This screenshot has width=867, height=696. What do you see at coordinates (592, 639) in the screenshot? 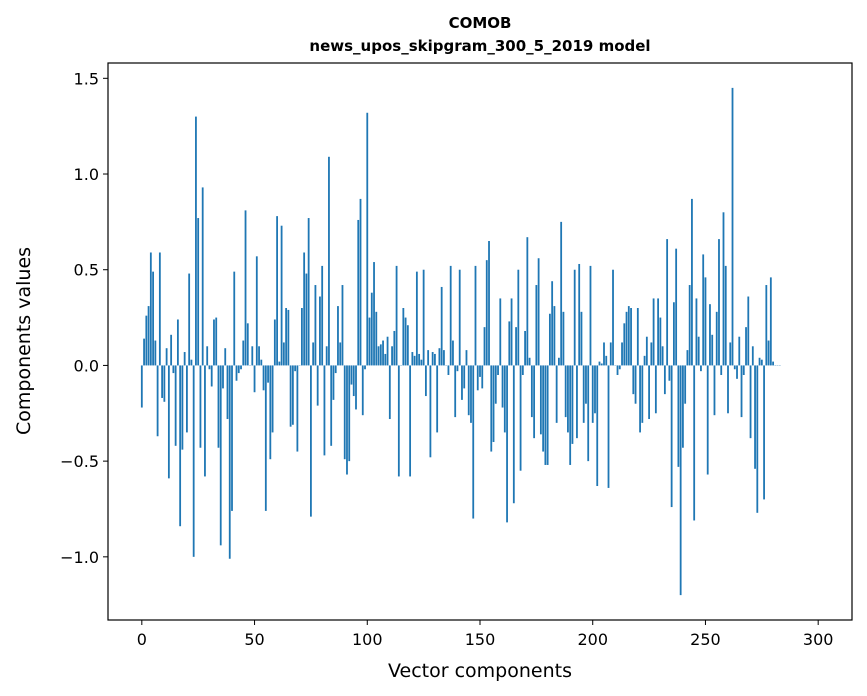
I see `x-tick-label: 200` at bounding box center [592, 639].